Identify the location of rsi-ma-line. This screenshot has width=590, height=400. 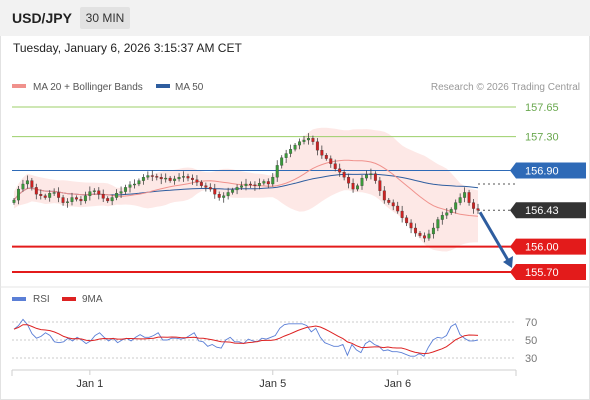
(246, 339).